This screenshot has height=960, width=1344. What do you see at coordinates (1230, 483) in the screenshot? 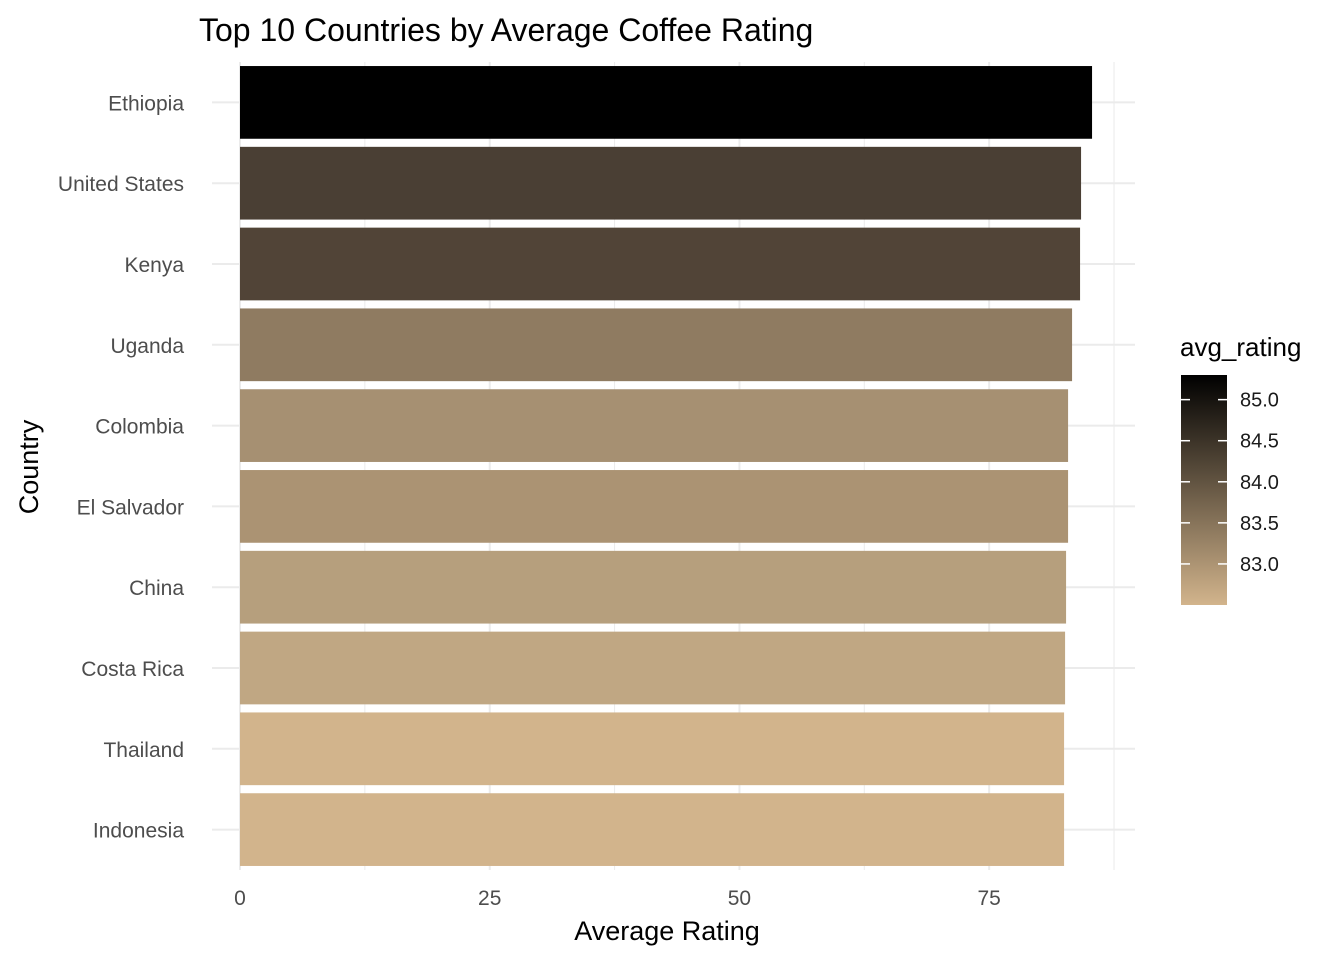
I see `legend-ticks: 85.0 84.5 84.0 83.5 83.0` at bounding box center [1230, 483].